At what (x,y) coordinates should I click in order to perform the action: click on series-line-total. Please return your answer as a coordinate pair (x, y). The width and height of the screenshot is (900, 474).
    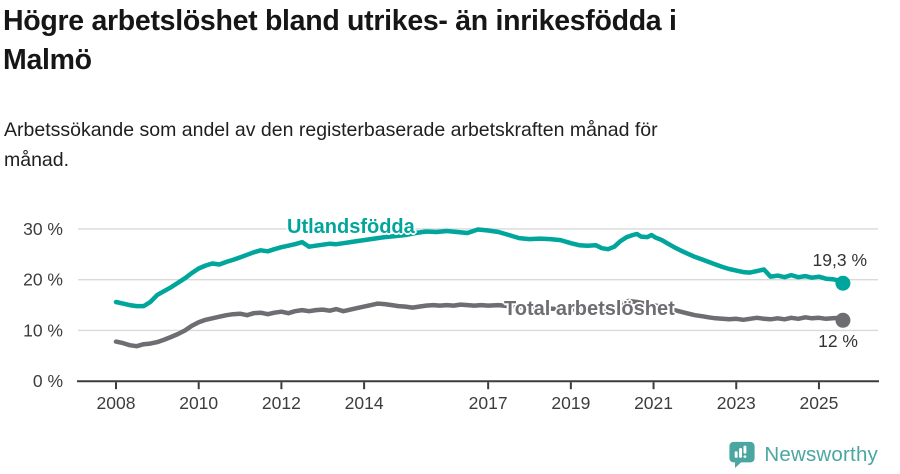
    Looking at the image, I should click on (479, 323).